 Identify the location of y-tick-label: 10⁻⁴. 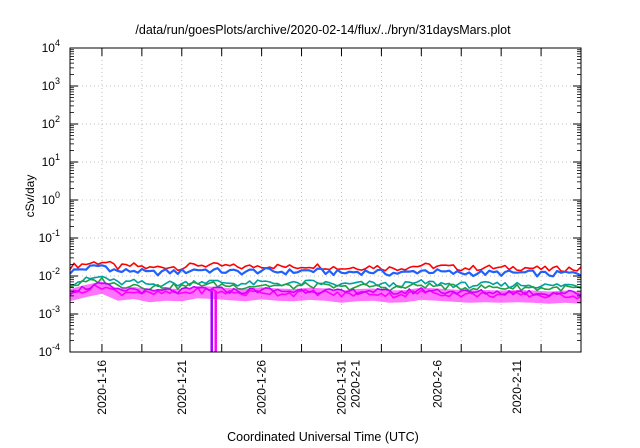
(49, 350).